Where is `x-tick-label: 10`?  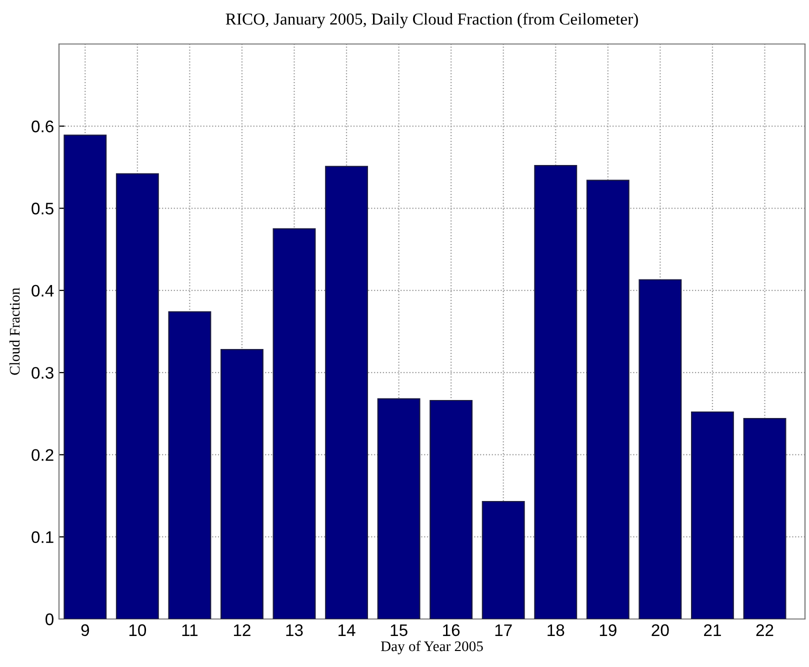
x-tick-label: 10 is located at coordinates (137, 630).